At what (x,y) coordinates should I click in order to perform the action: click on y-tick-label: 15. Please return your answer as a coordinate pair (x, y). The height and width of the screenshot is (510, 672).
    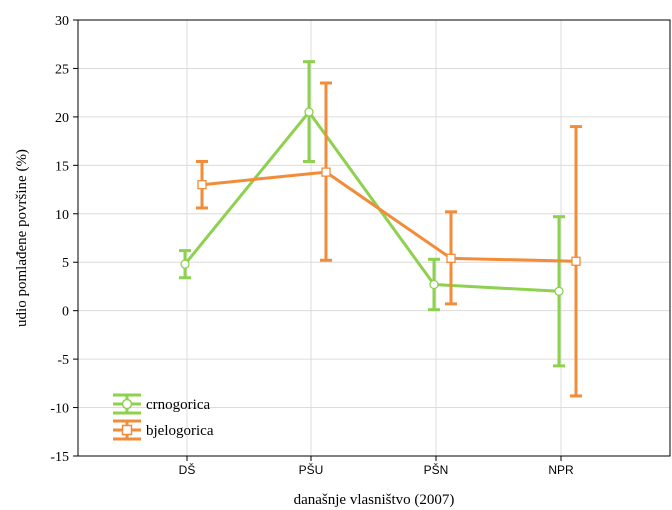
    Looking at the image, I should click on (62, 166).